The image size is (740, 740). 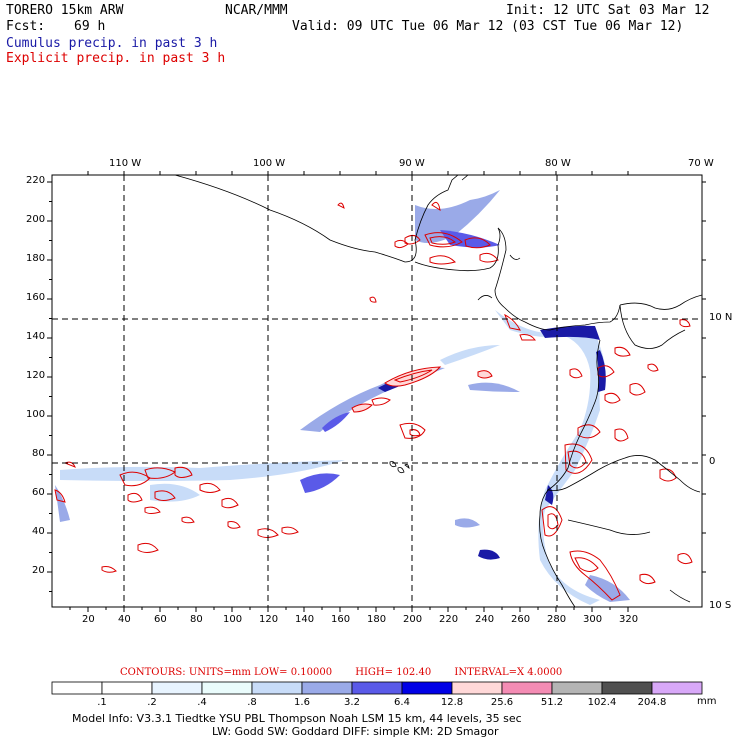 I want to click on contours-interval: INTERVAL=X 4.0000, so click(x=508, y=672).